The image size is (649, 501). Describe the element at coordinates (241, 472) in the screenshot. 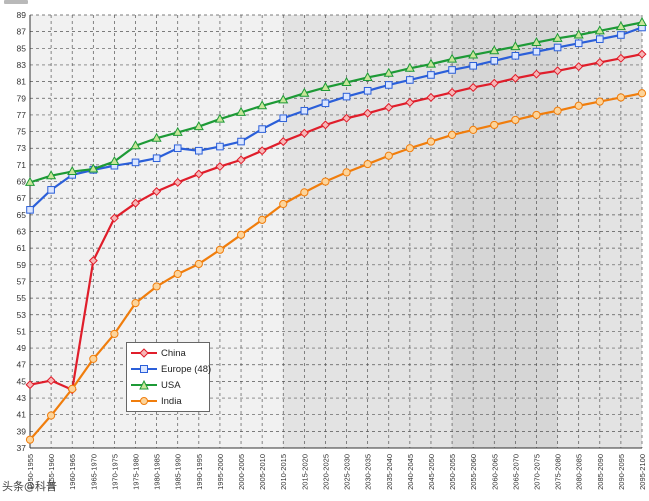

I see `x-tick-label: 2000-2005` at that location.